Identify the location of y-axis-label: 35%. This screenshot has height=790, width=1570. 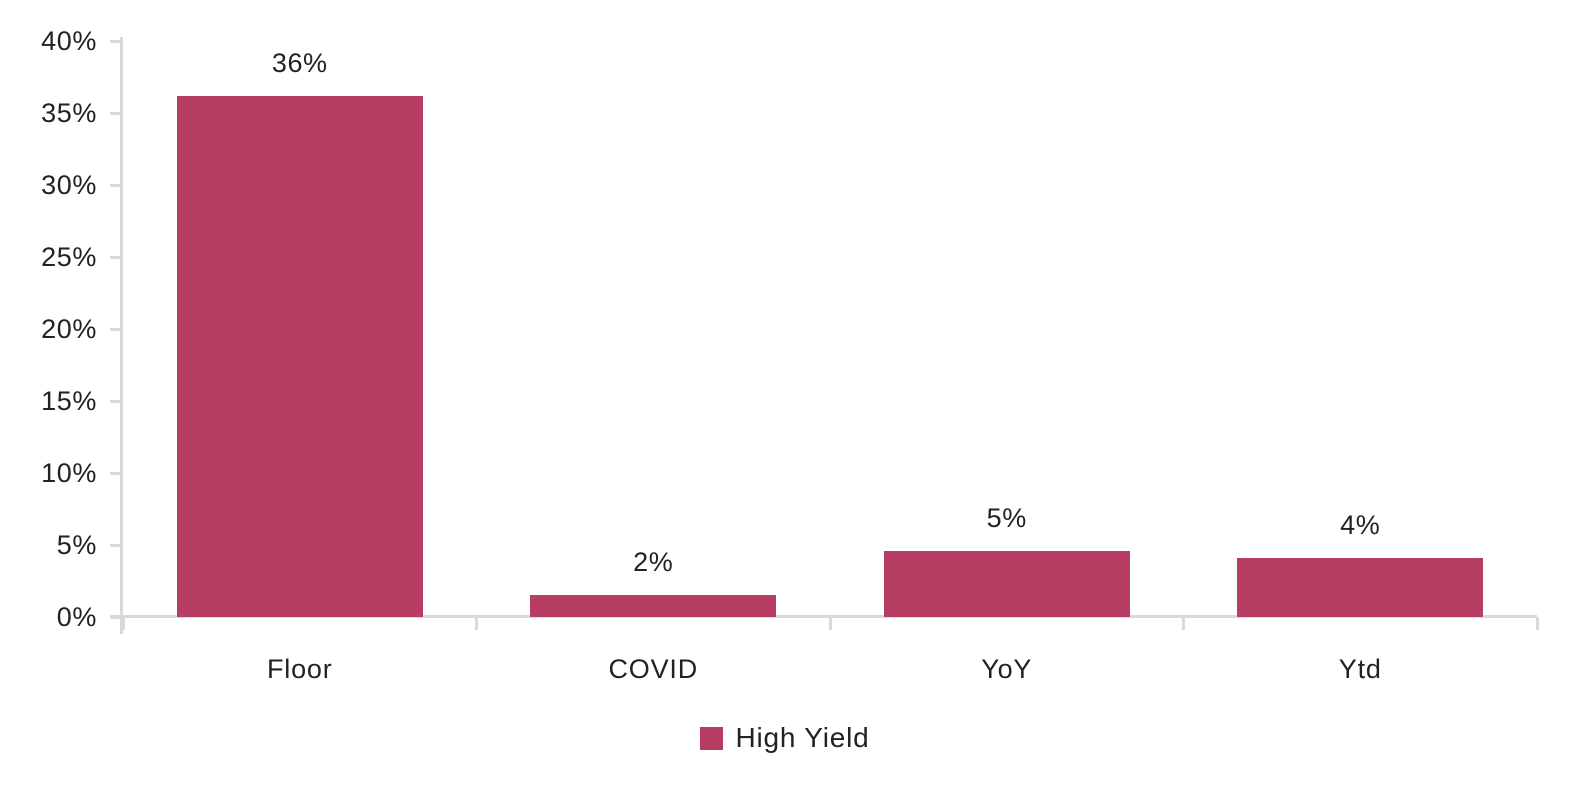
(69, 113).